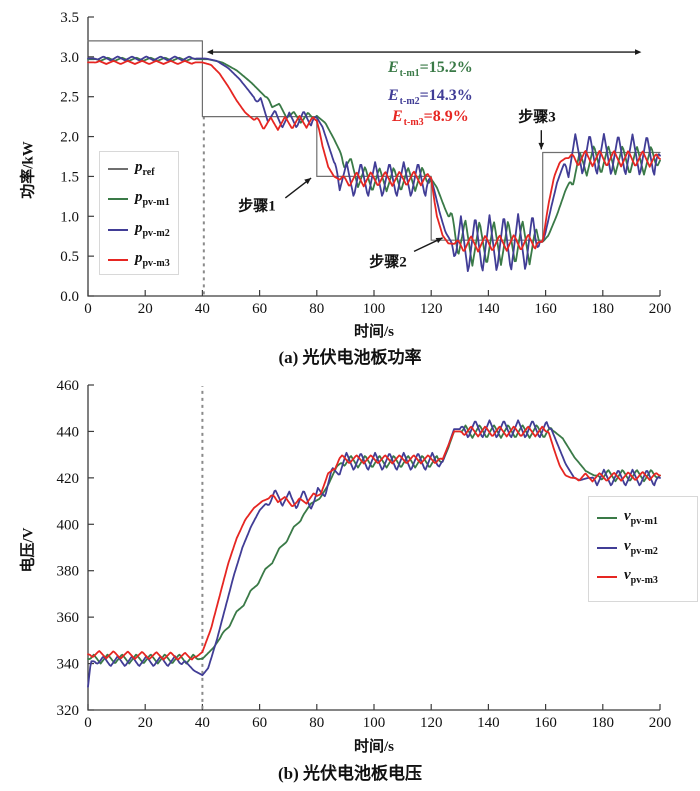 The width and height of the screenshot is (700, 791). What do you see at coordinates (118, 260) in the screenshot?
I see `p-pv-m3-line-swatch` at bounding box center [118, 260].